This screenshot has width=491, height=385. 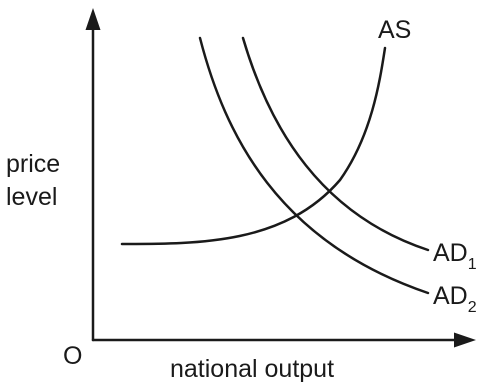 I want to click on as-label: AS, so click(x=394, y=30).